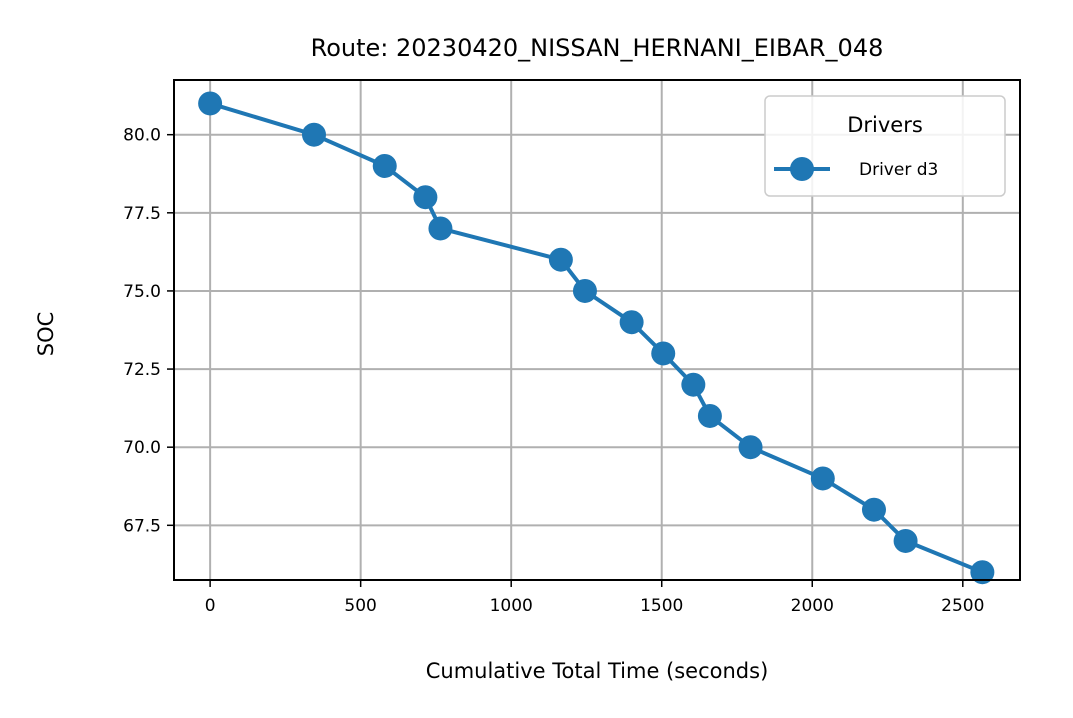 The height and width of the screenshot is (718, 1073). What do you see at coordinates (46, 334) in the screenshot?
I see `y-axis-title: SOC` at bounding box center [46, 334].